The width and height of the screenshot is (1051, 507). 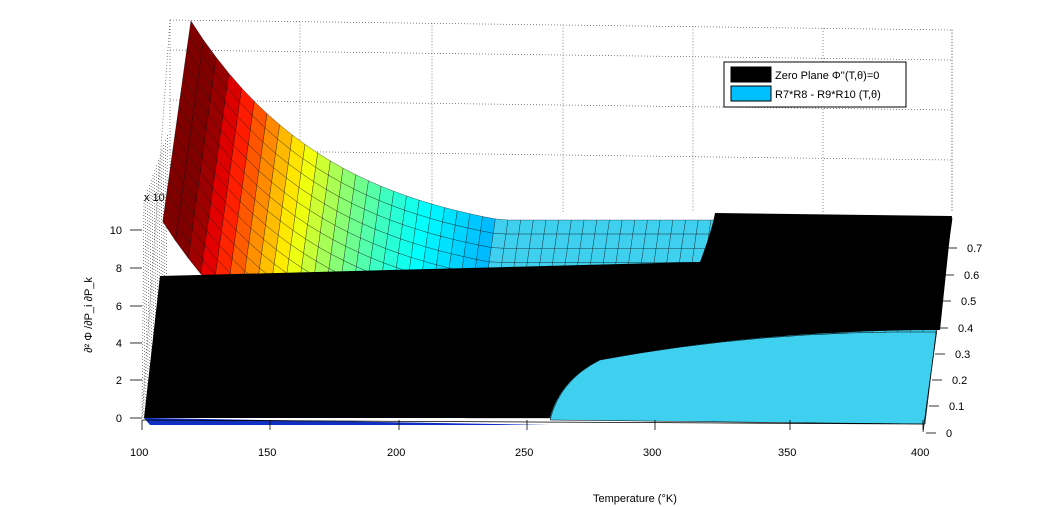 What do you see at coordinates (119, 344) in the screenshot?
I see `y-tick-label: 4` at bounding box center [119, 344].